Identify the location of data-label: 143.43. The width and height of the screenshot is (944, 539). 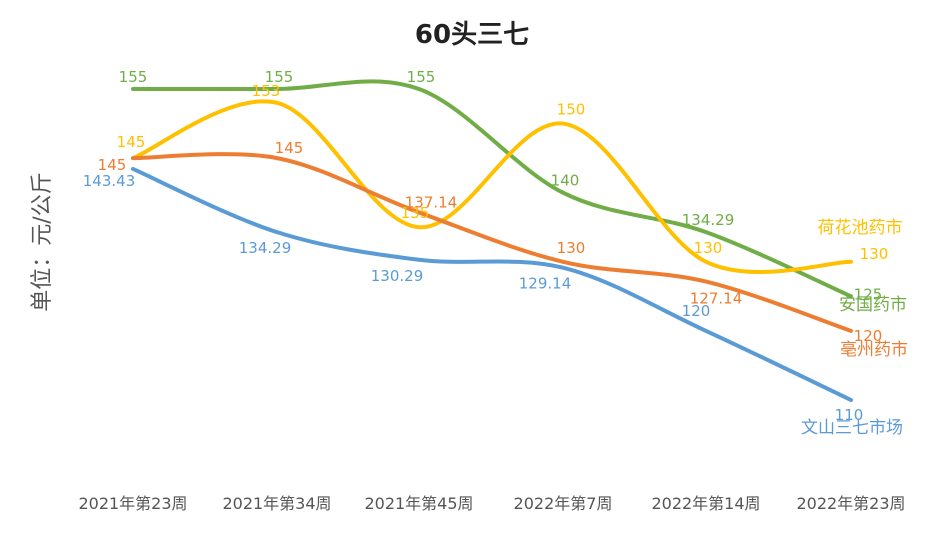
(109, 181).